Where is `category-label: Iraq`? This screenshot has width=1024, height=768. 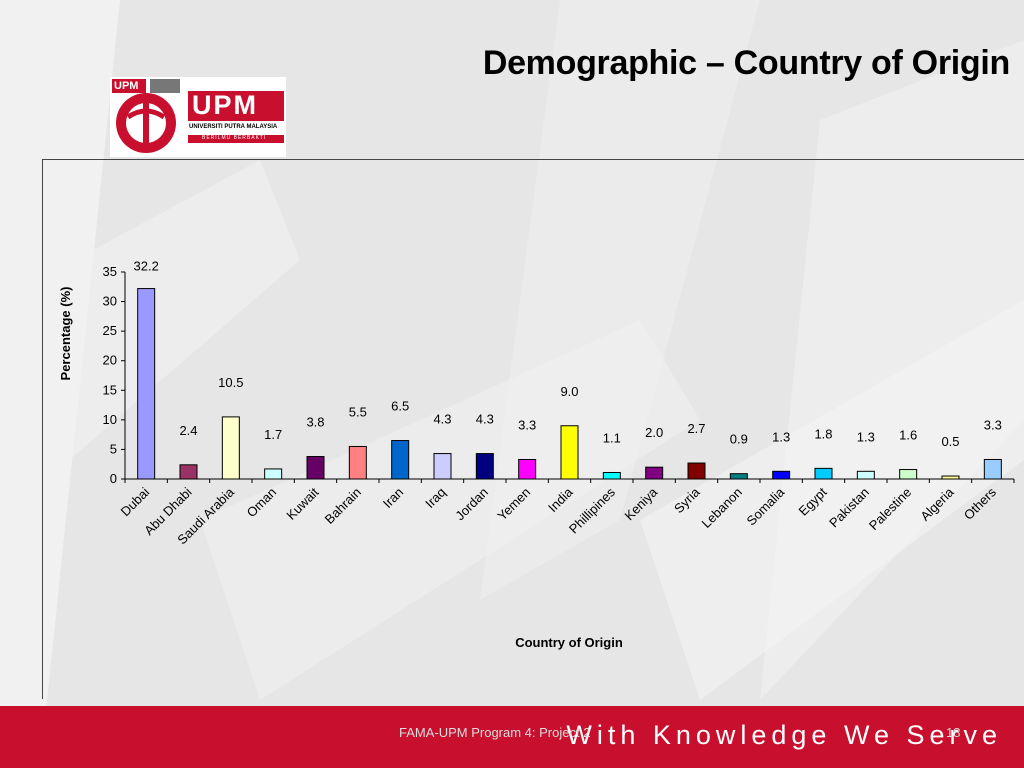
category-label: Iraq is located at coordinates (435, 498).